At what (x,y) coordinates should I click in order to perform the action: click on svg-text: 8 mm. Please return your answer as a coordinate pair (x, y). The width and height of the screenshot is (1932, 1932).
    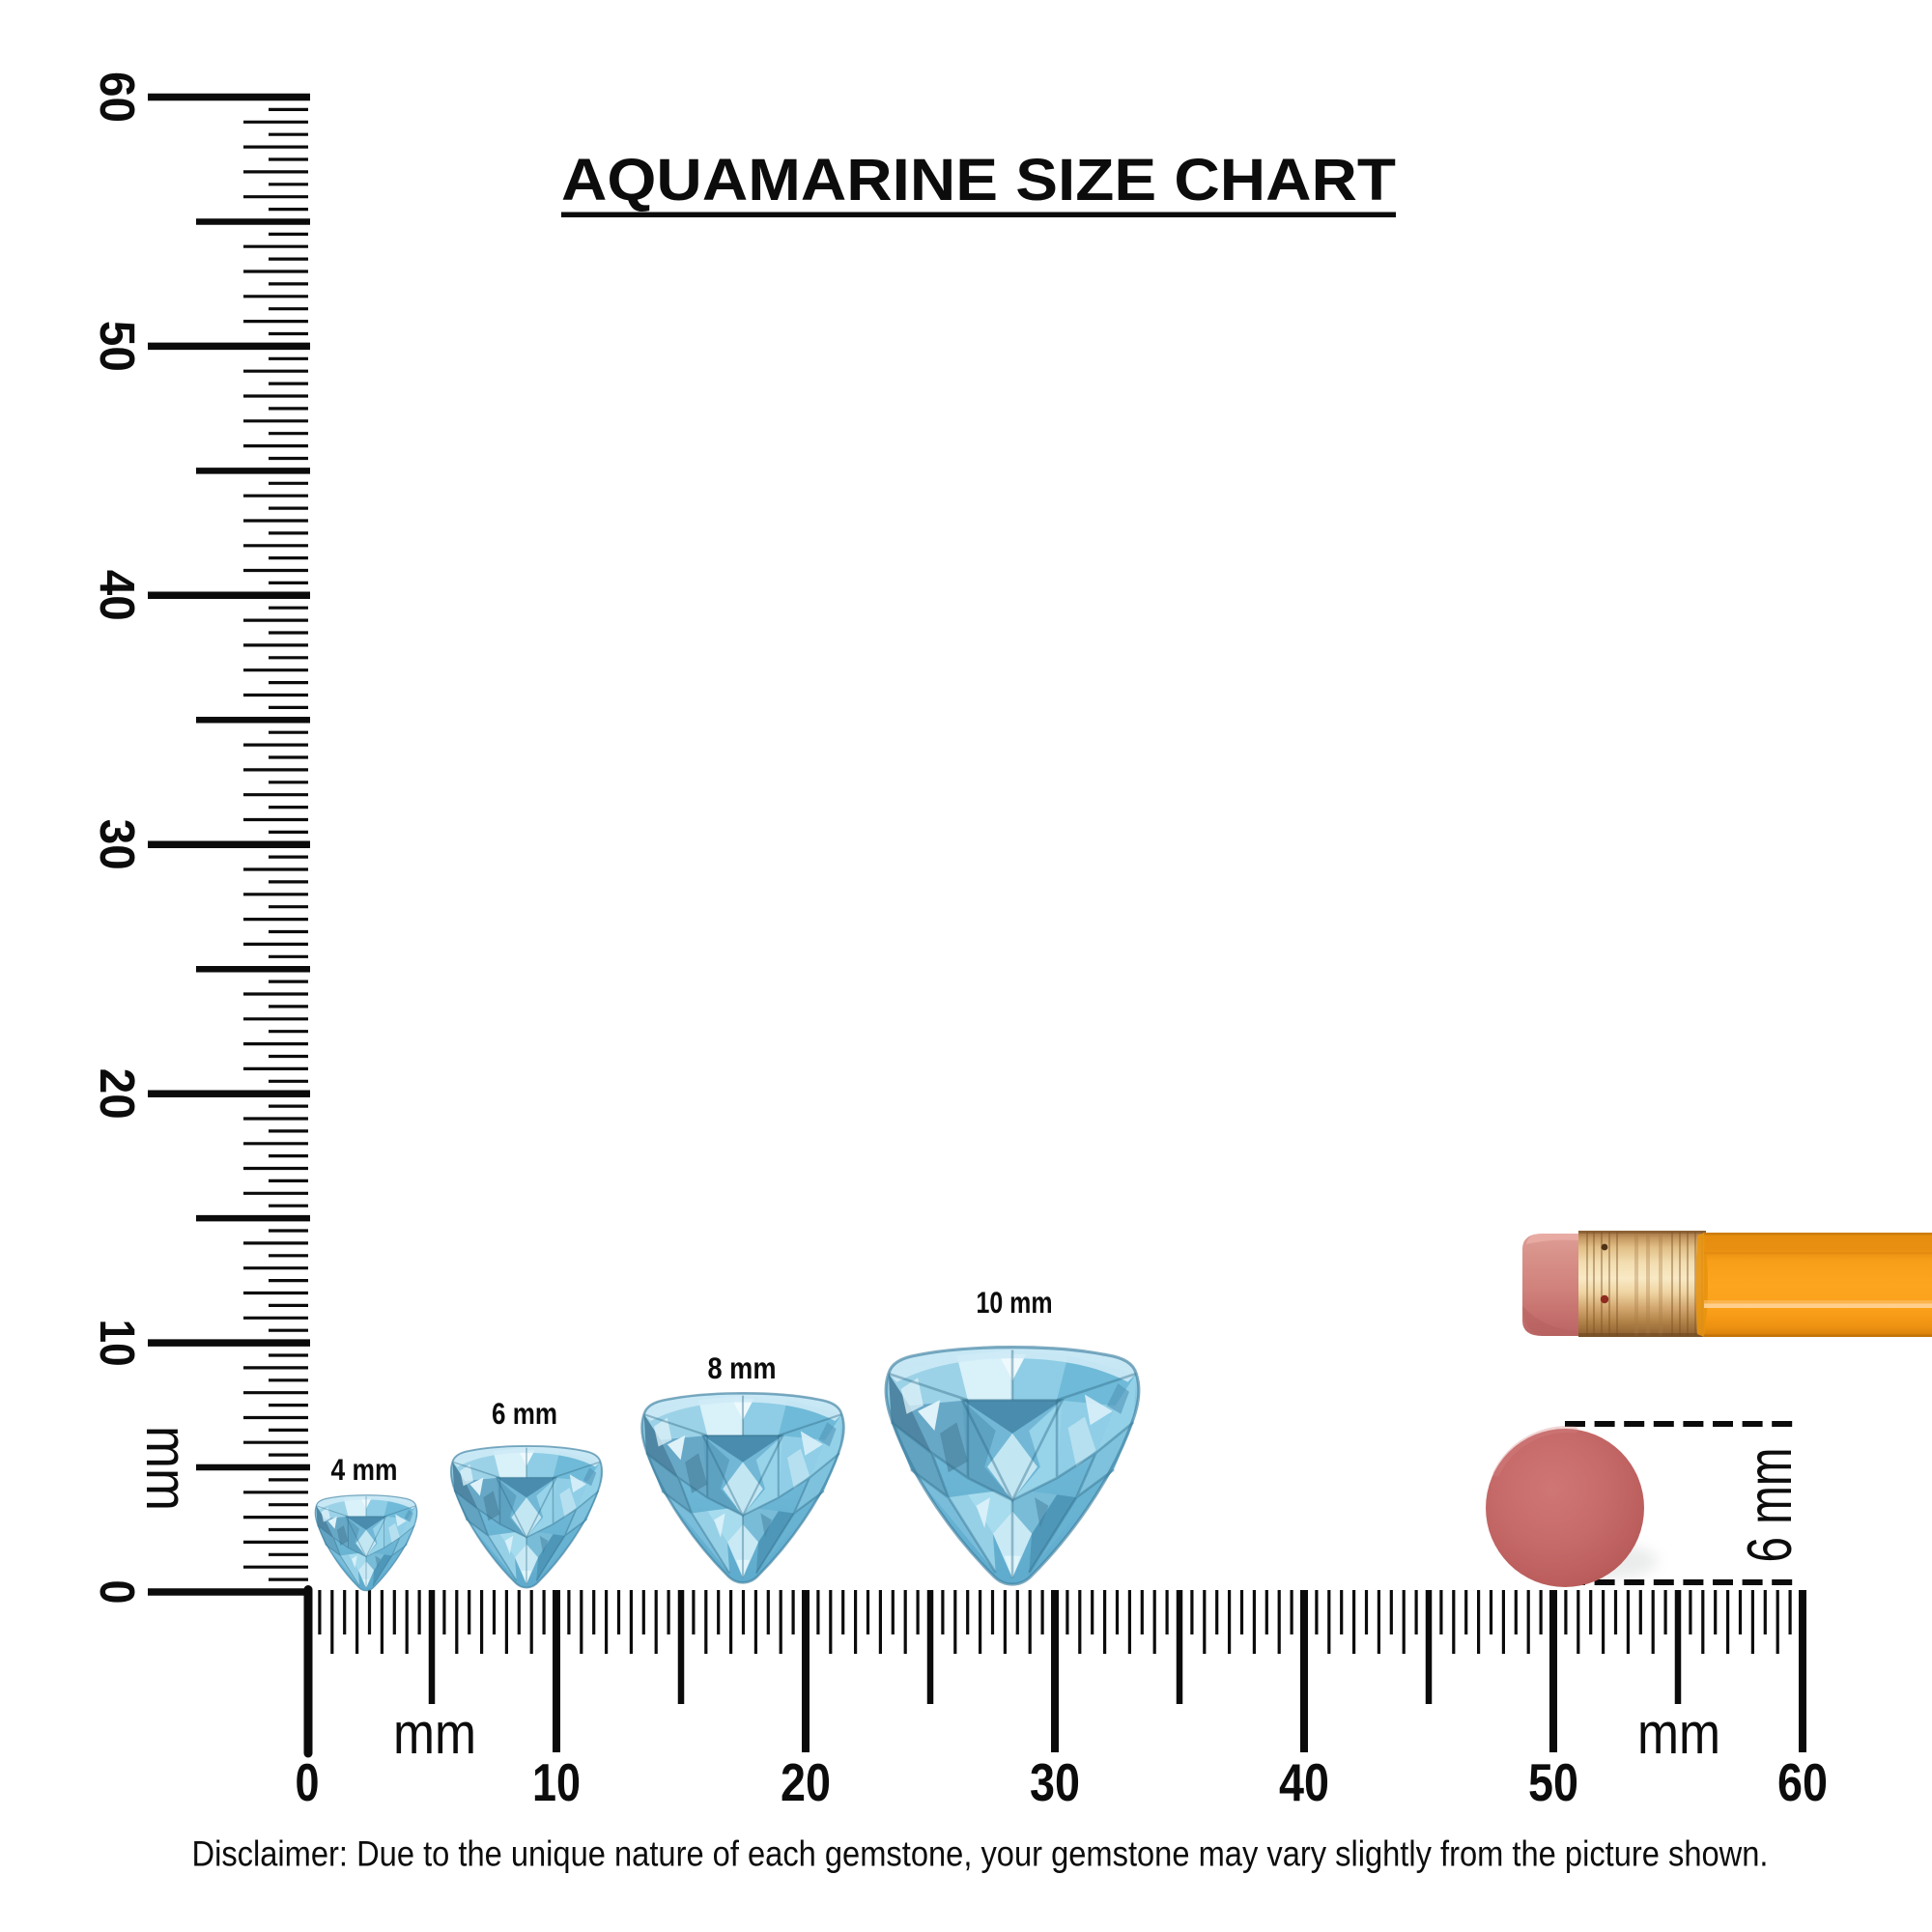
    Looking at the image, I should click on (742, 1367).